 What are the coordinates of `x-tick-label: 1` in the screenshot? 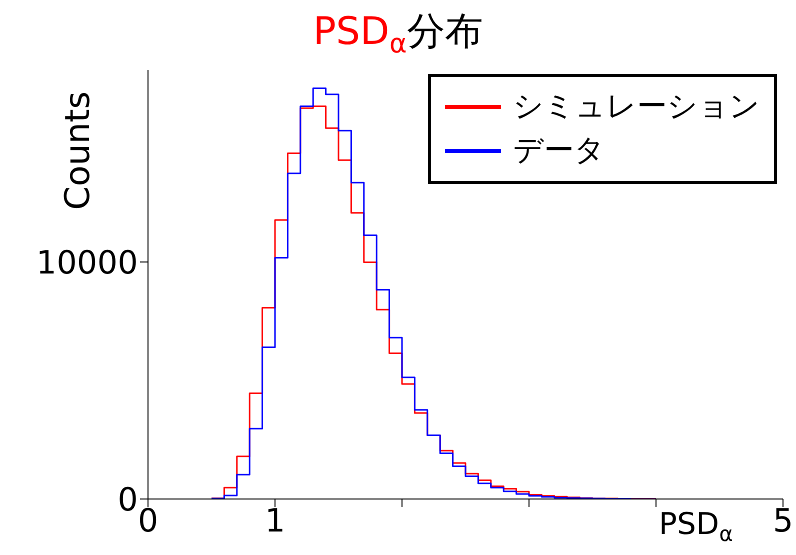 It's located at (275, 521).